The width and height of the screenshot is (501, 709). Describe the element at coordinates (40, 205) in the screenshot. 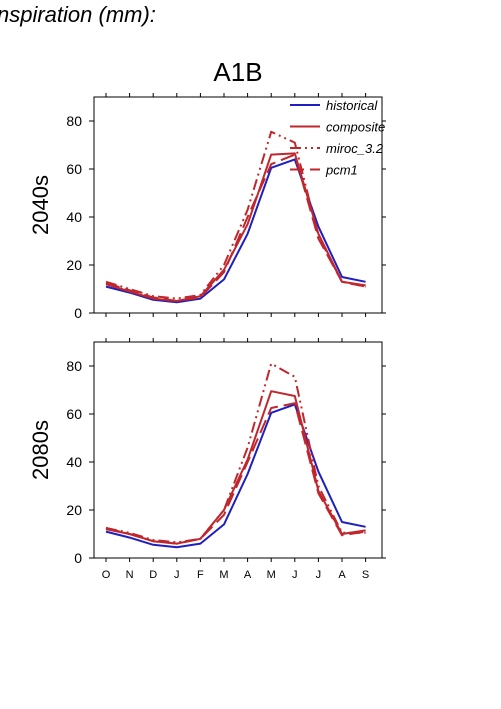

I see `panel-ylabel: 2040s` at that location.